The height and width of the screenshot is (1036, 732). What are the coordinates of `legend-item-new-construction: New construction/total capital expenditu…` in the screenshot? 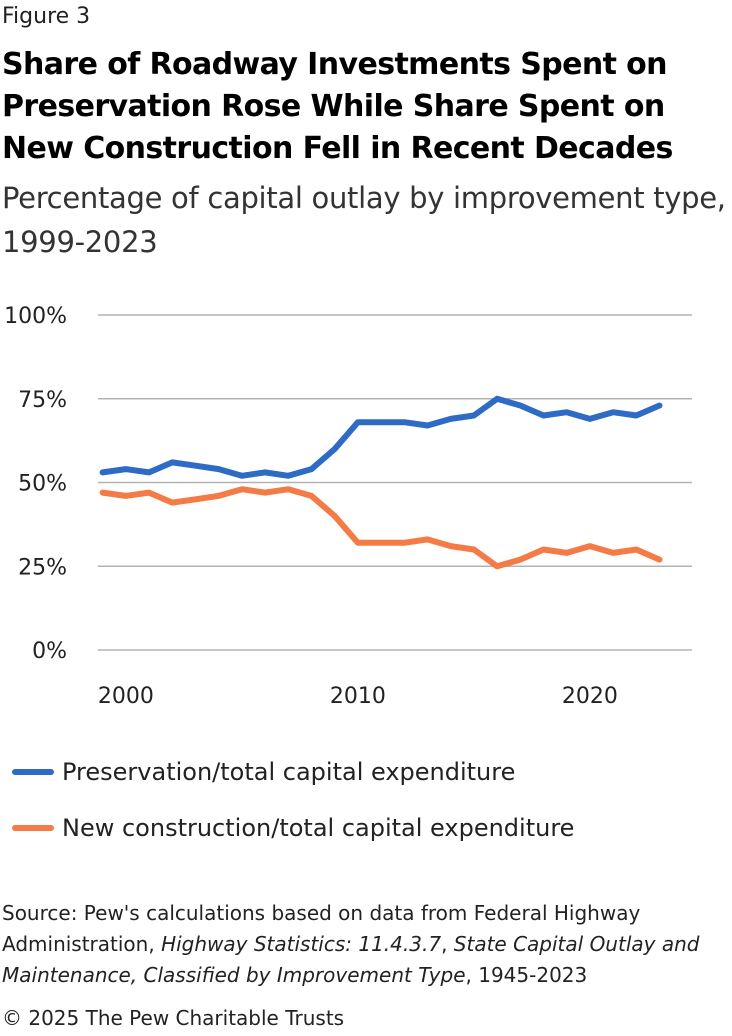 It's located at (293, 828).